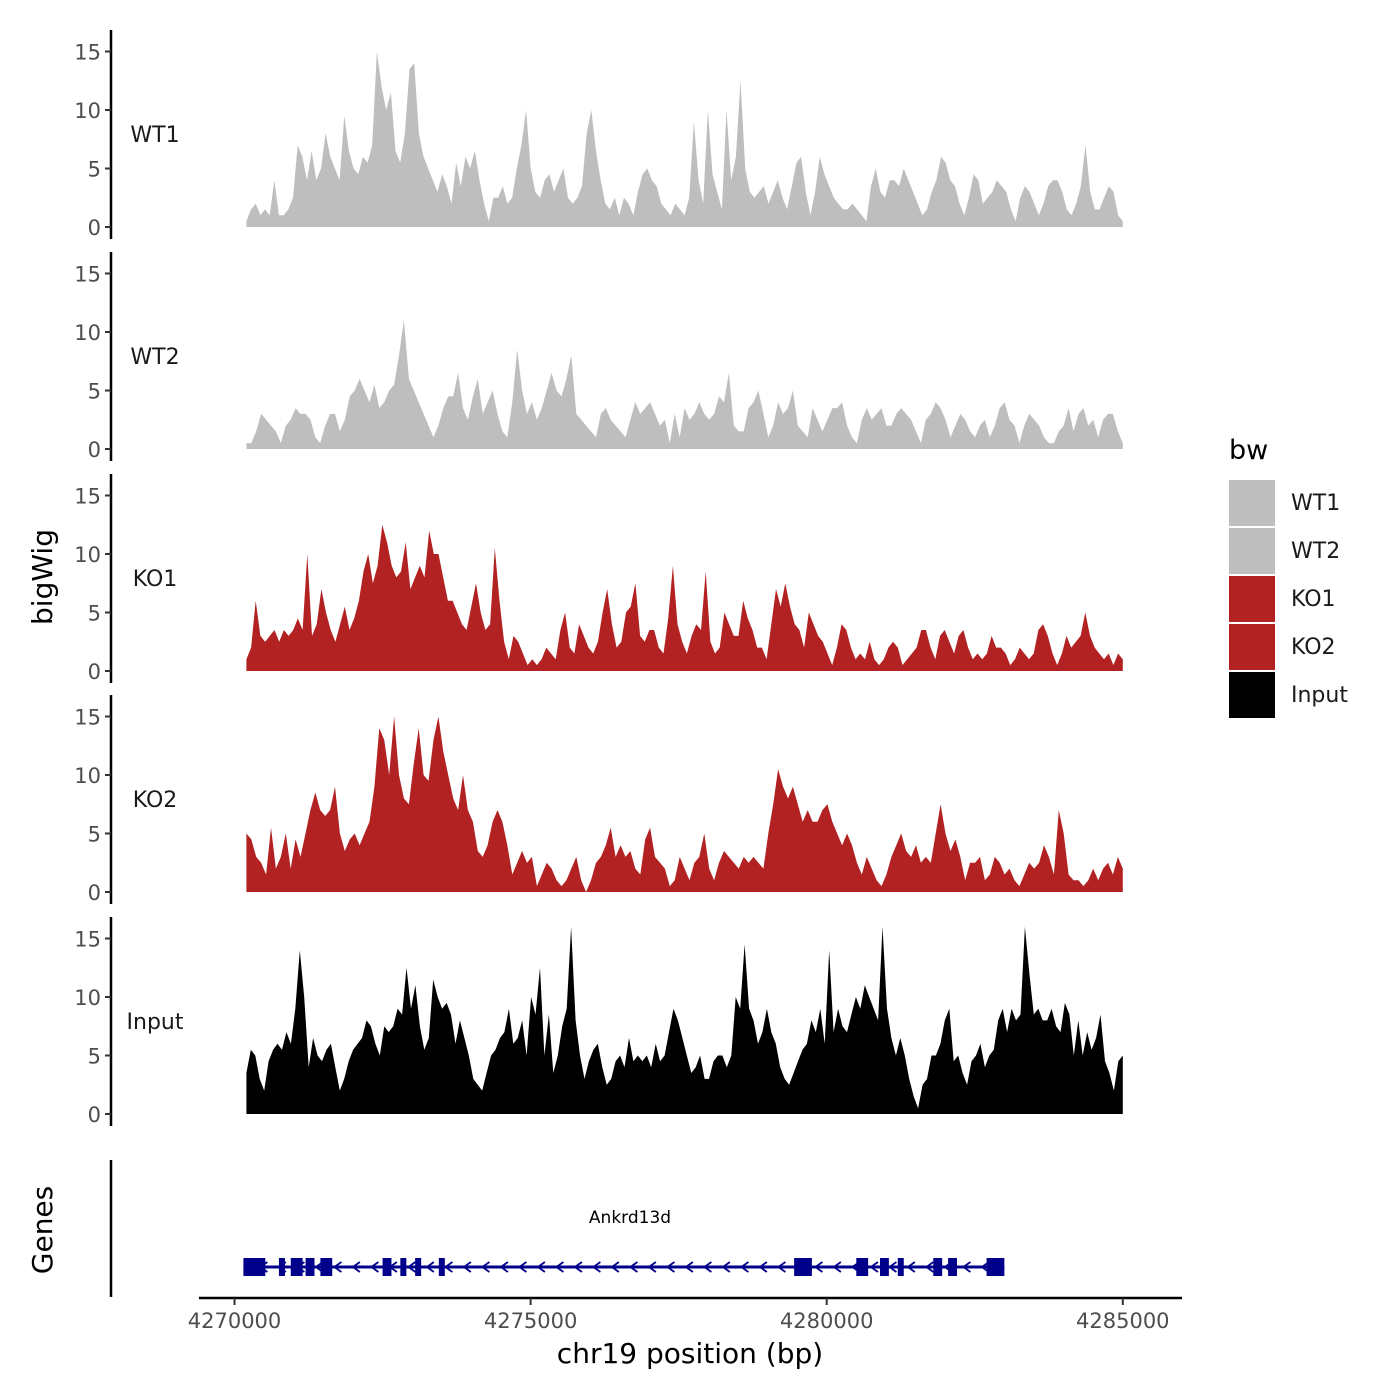  Describe the element at coordinates (155, 800) in the screenshot. I see `track-label: KO2` at that location.